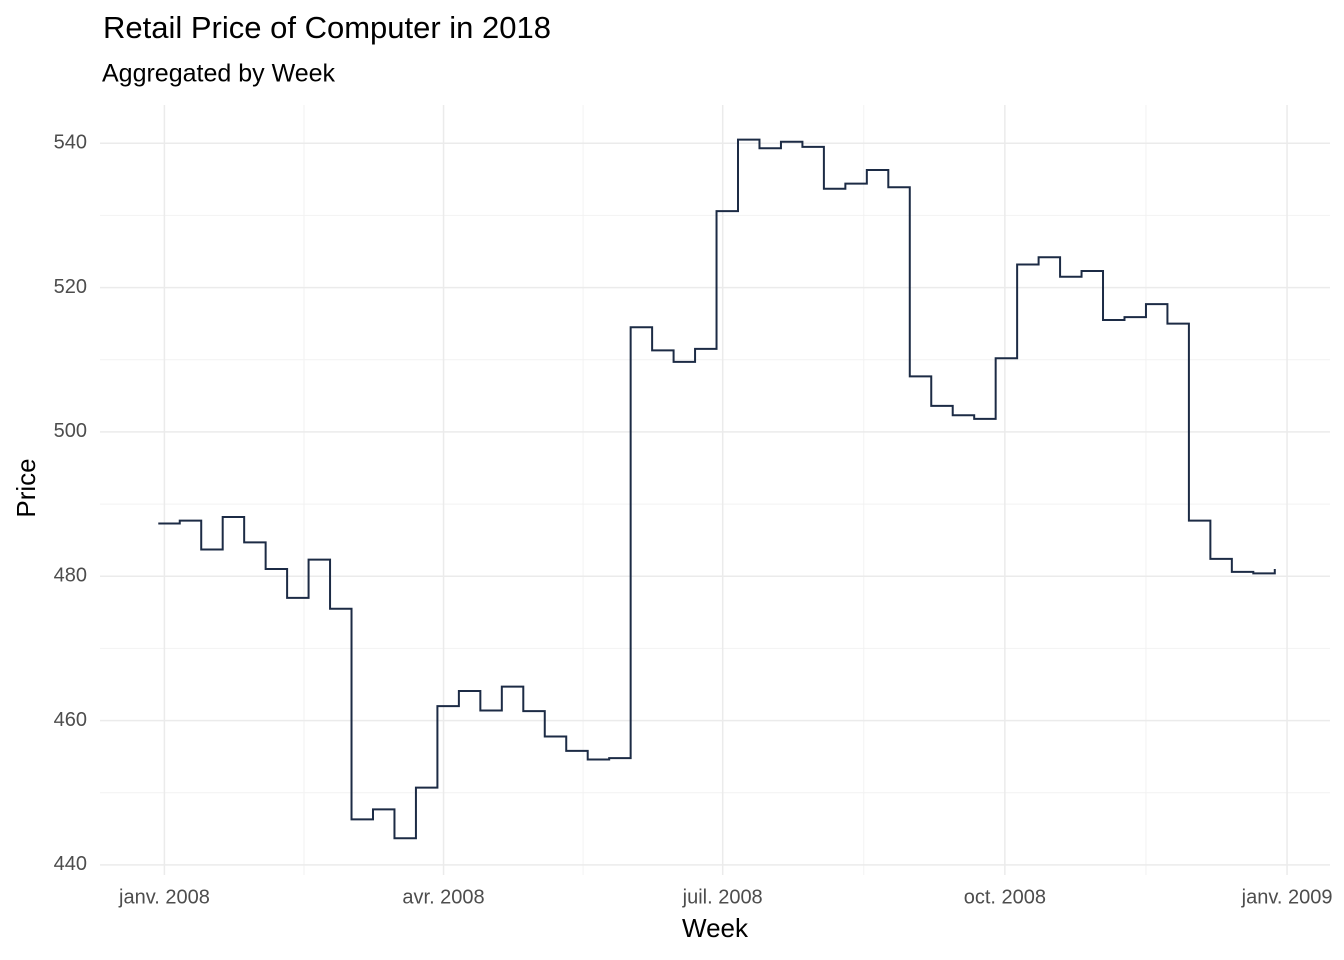 This screenshot has width=1344, height=960. I want to click on x-tick-label: avr. 2008, so click(443, 897).